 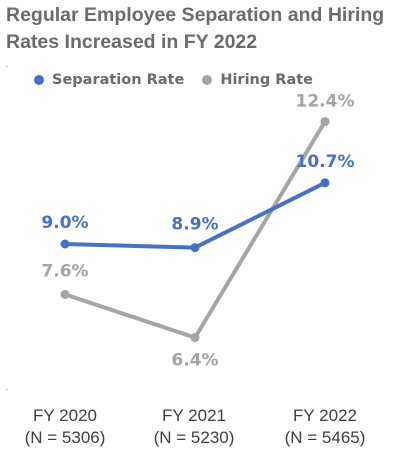 I want to click on hiring-rate-data-label: 12.4%, so click(x=325, y=102).